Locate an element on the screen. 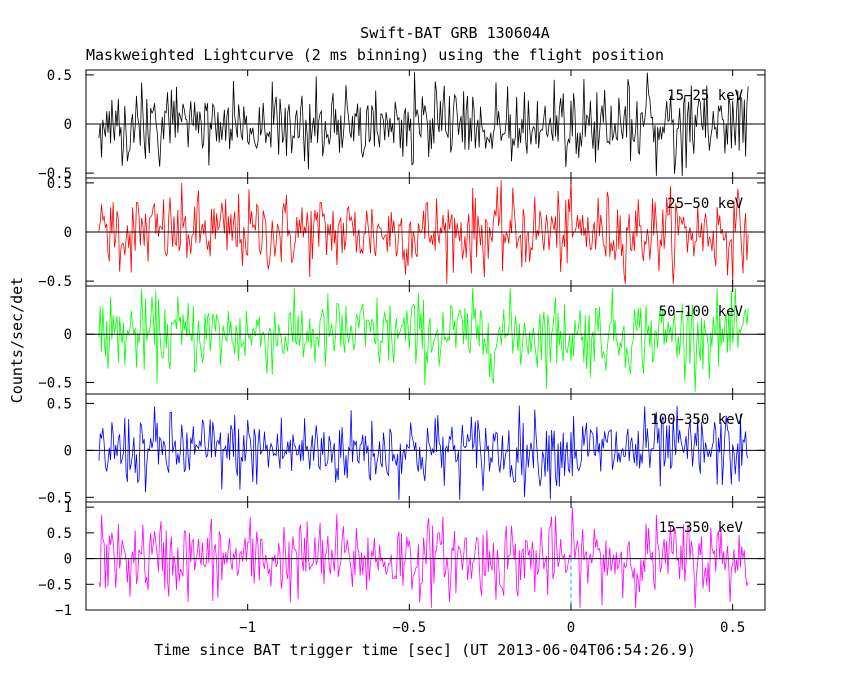 This screenshot has height=680, width=850. x-axis: −1 −0.5 0 0.5 is located at coordinates (492, 628).